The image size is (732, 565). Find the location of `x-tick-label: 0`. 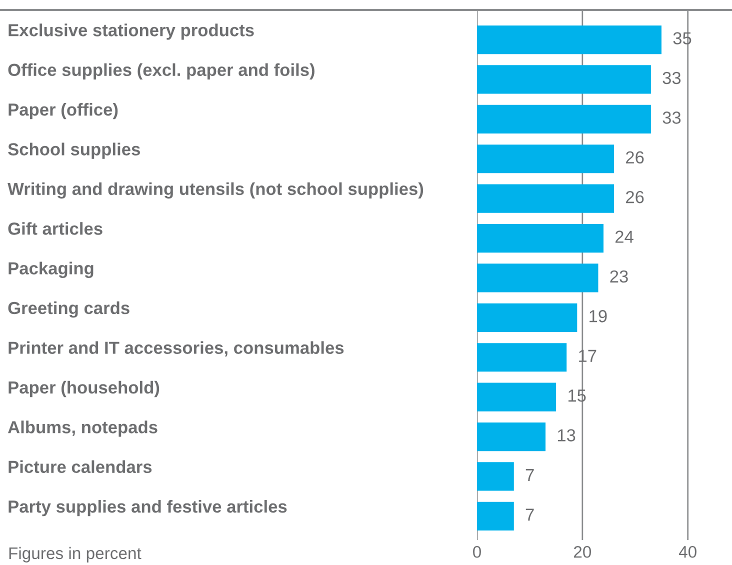

x-tick-label: 0 is located at coordinates (477, 552).